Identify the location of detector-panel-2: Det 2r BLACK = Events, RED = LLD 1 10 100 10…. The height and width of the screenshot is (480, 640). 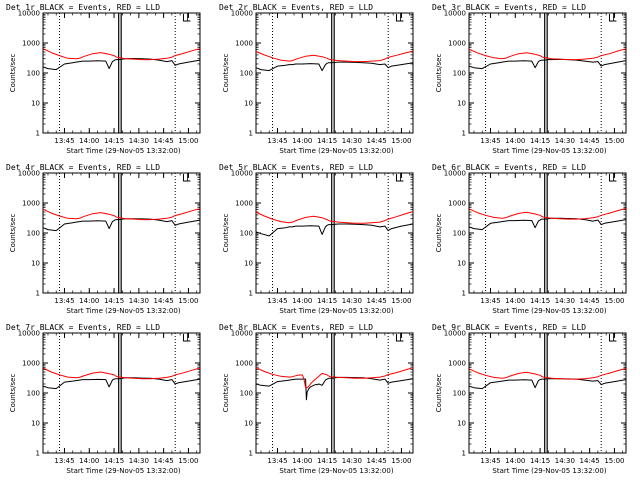
(319, 80).